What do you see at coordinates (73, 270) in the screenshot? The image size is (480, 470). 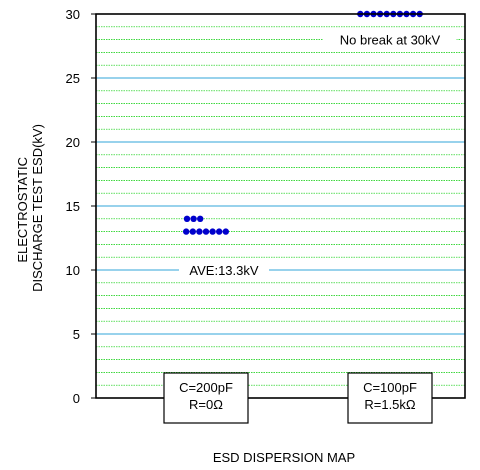 I see `y-tick-label: 10` at bounding box center [73, 270].